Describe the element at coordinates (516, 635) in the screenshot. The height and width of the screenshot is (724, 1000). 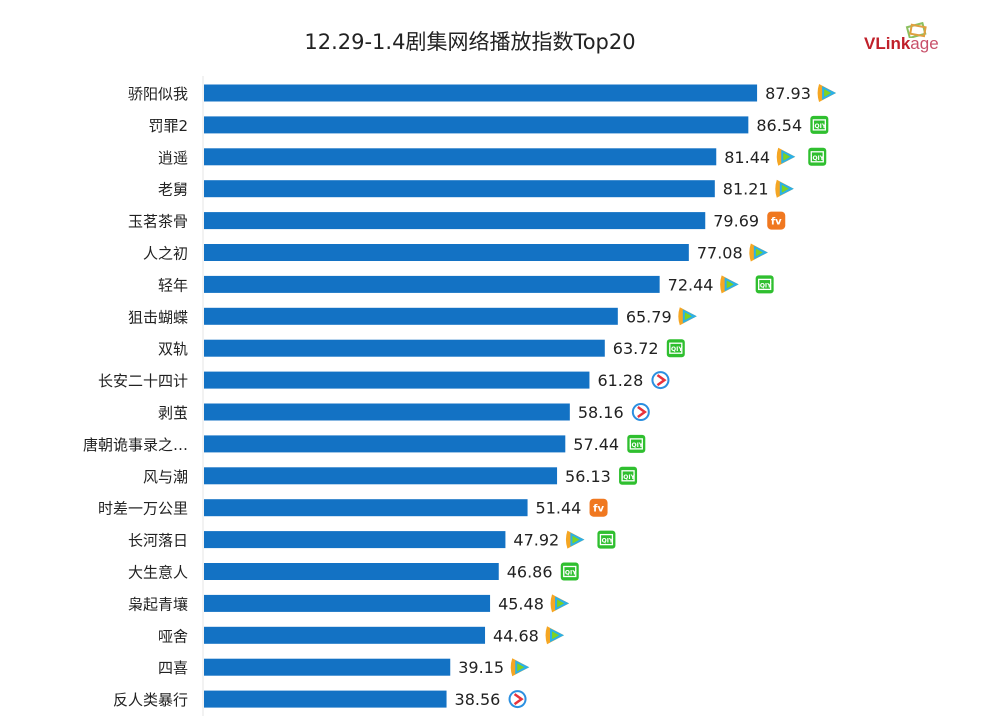
I see `value-label: 44.68` at that location.